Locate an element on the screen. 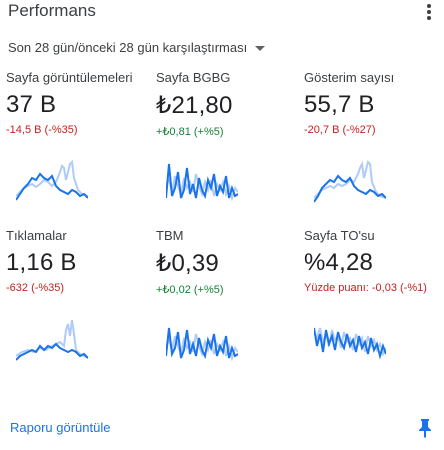 Image resolution: width=444 pixels, height=450 pixels. metric-delta: -14,5 B (-%35) is located at coordinates (42, 130).